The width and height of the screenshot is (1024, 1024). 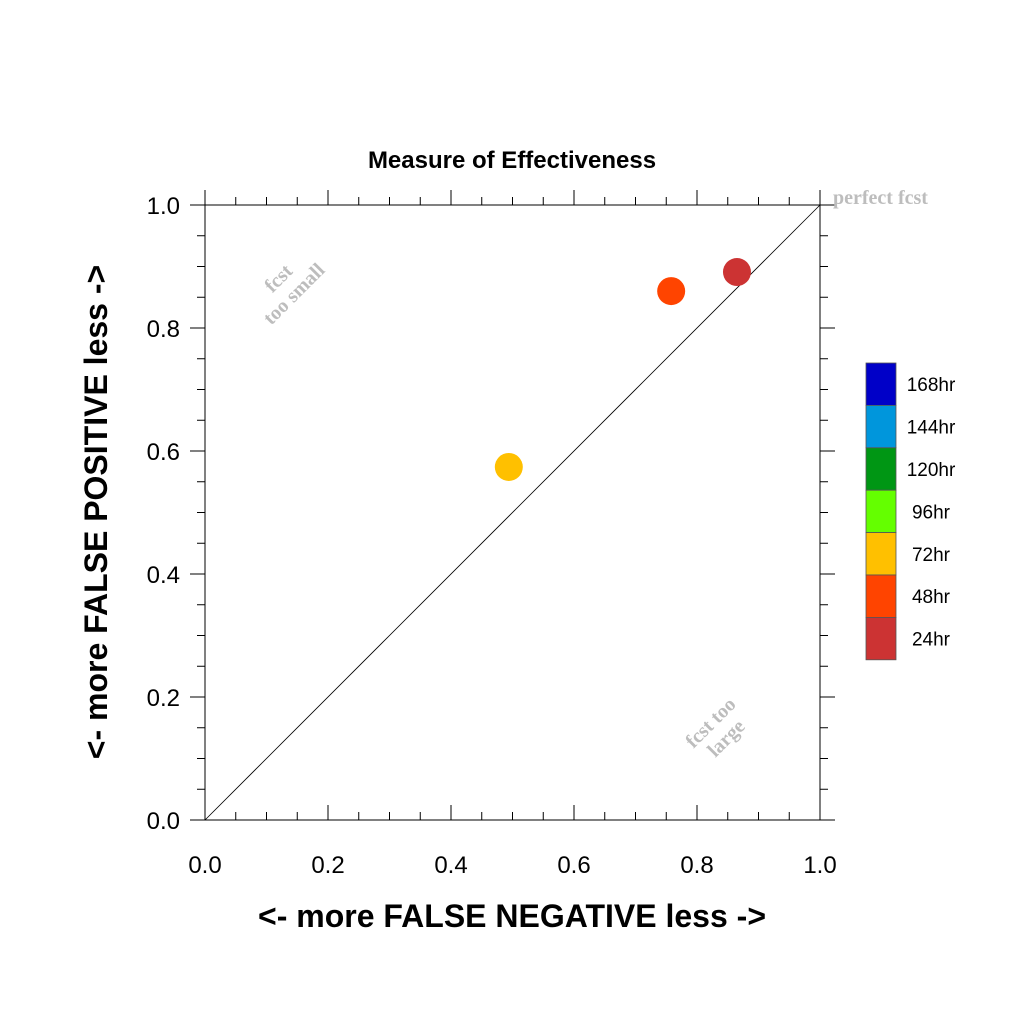 I want to click on y-tick-label: 0.0, so click(x=163, y=821).